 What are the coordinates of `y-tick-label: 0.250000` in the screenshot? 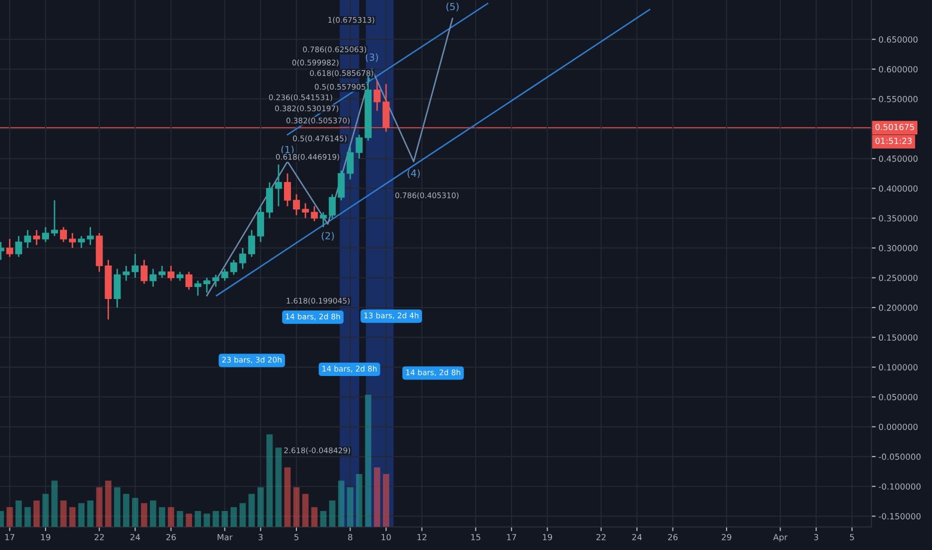 It's located at (898, 278).